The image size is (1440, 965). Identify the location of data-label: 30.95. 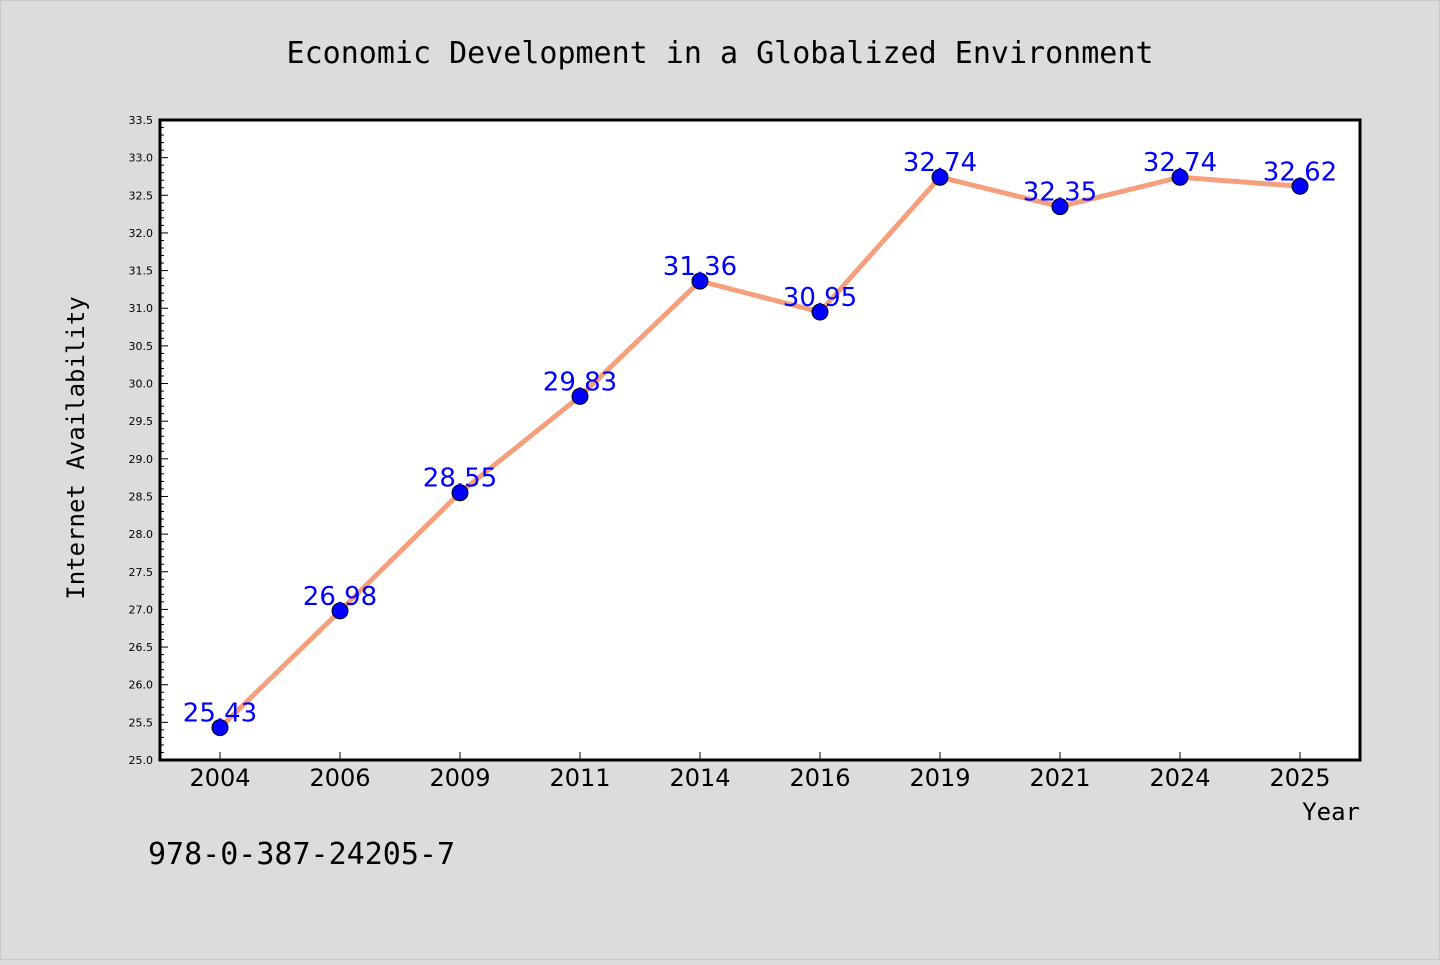
(820, 298).